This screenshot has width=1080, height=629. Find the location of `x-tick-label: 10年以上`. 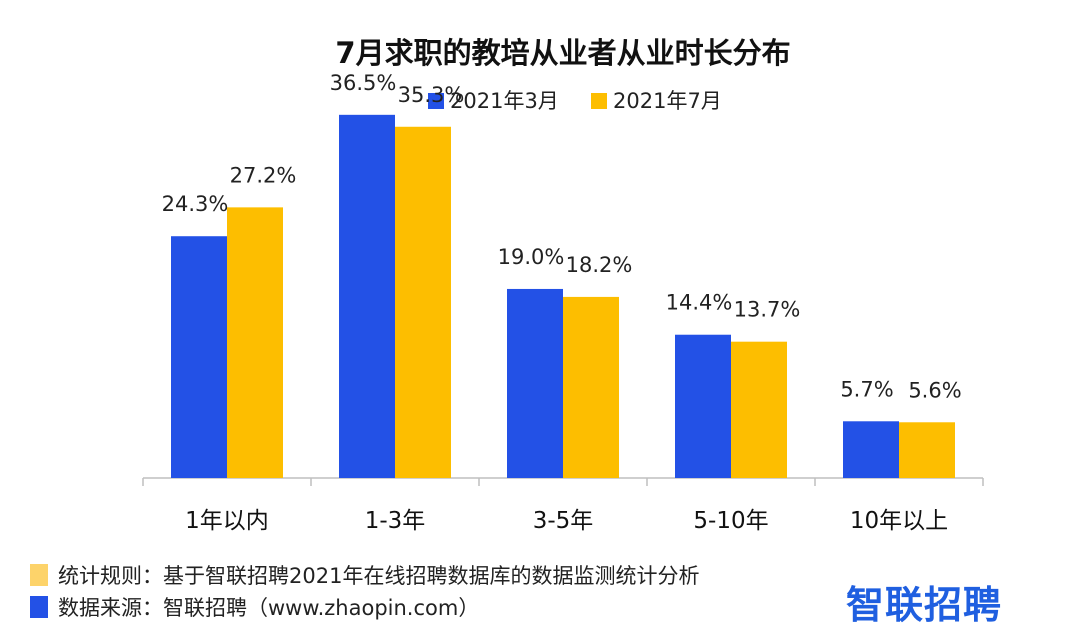

x-tick-label: 10年以上 is located at coordinates (899, 521).